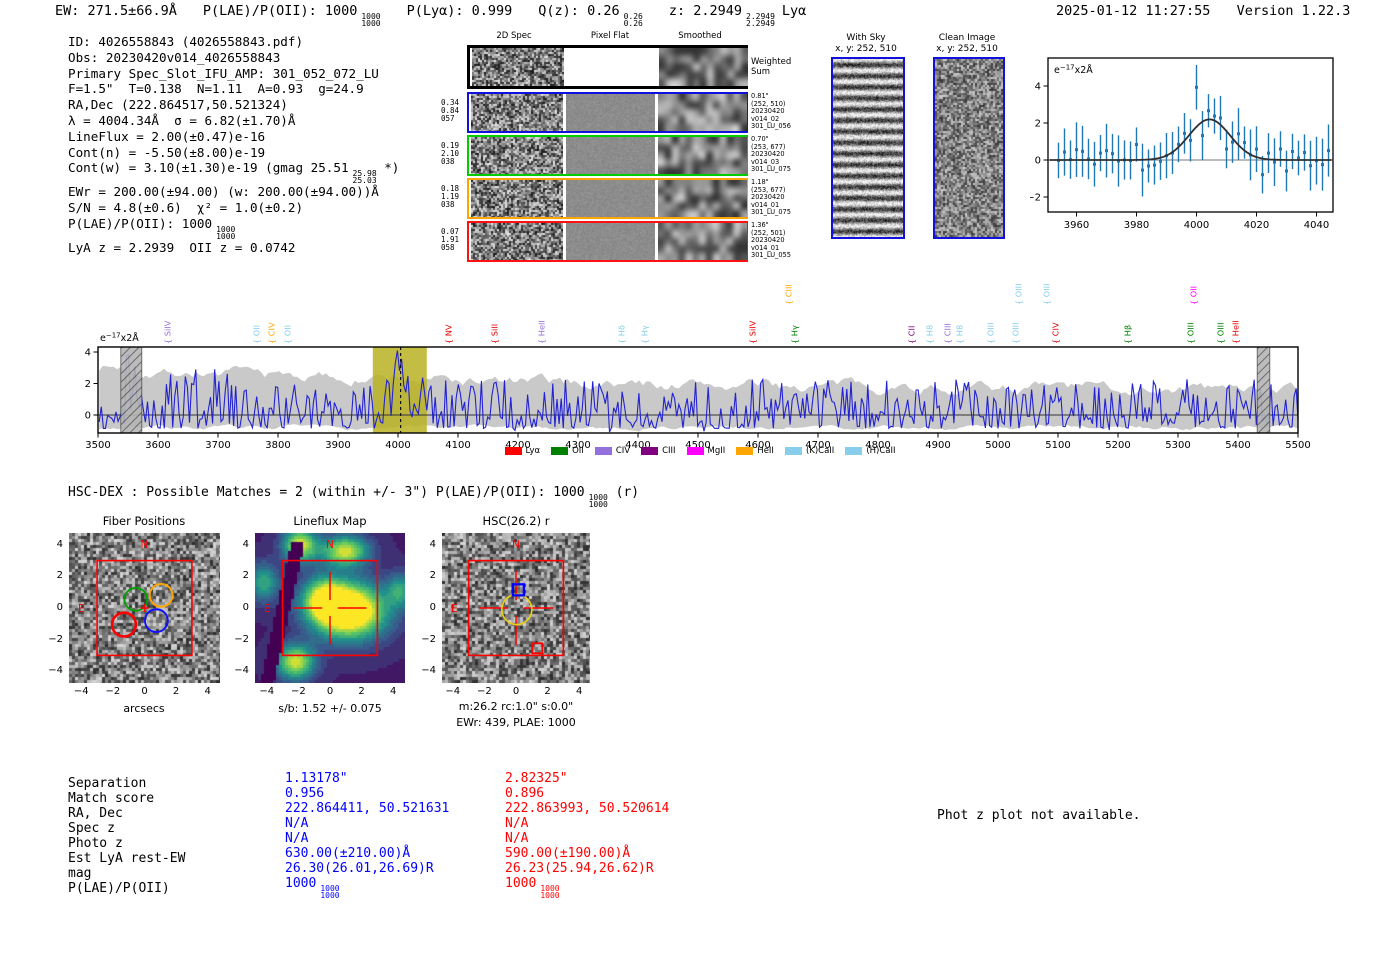  What do you see at coordinates (517, 838) in the screenshot?
I see `match2-value: N/A` at bounding box center [517, 838].